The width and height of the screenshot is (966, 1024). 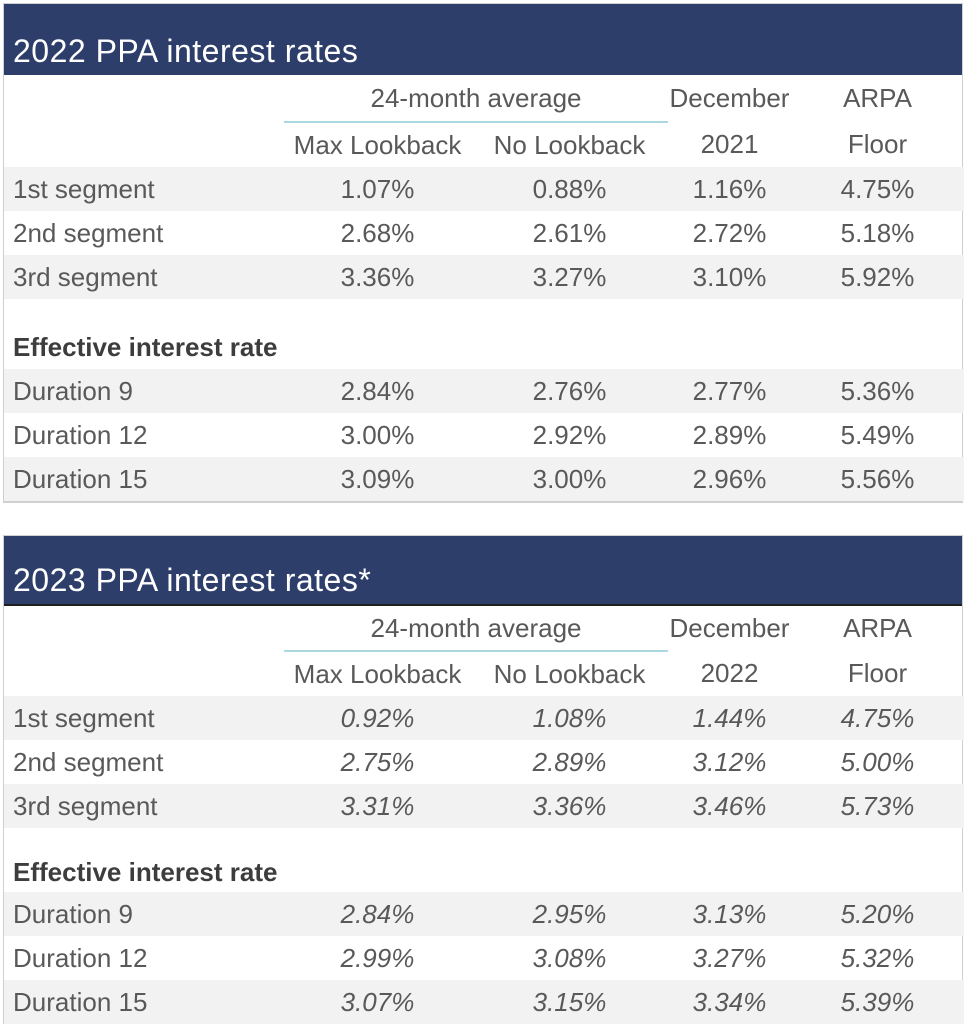 What do you see at coordinates (729, 277) in the screenshot?
I see `value-cell: 3.10%` at bounding box center [729, 277].